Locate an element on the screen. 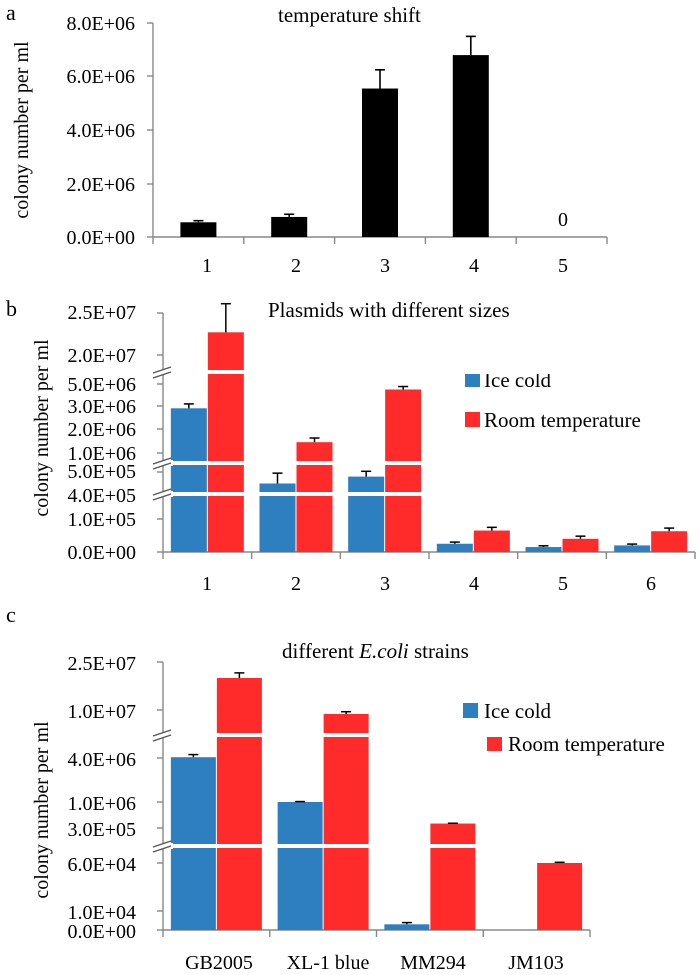 This screenshot has height=975, width=700. chart-c-ytick-label: 2.5E+07 is located at coordinates (102, 664).